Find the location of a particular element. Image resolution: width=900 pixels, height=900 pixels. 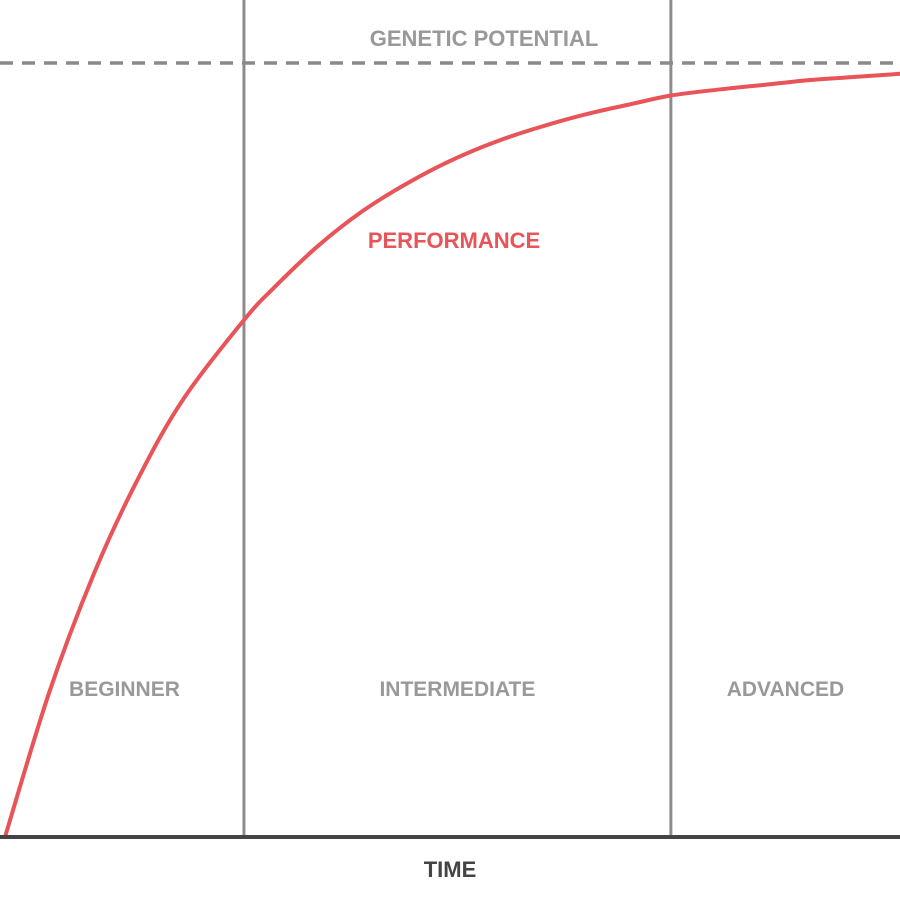

x-axis-label: TIME is located at coordinates (450, 869).